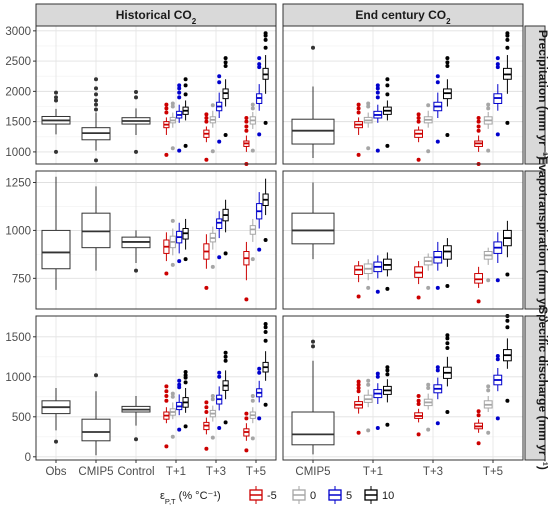  I want to click on x-tick-label: CMIP5, so click(95, 472).